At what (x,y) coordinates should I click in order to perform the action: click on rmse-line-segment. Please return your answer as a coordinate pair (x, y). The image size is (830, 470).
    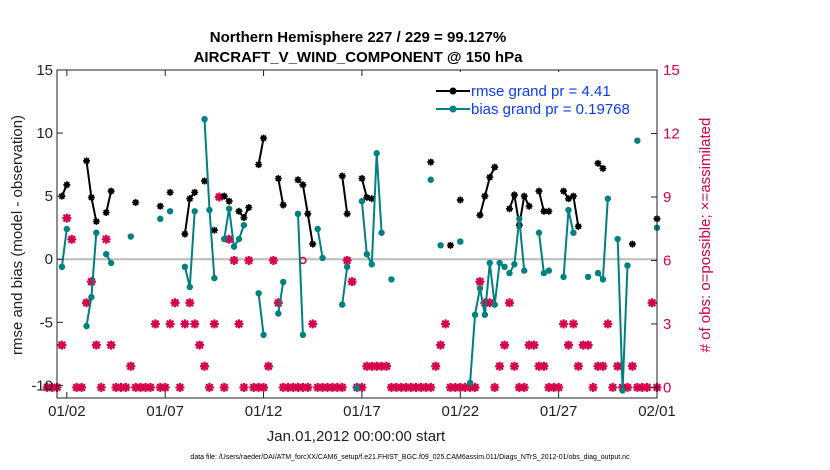
    Looking at the image, I should click on (261, 151).